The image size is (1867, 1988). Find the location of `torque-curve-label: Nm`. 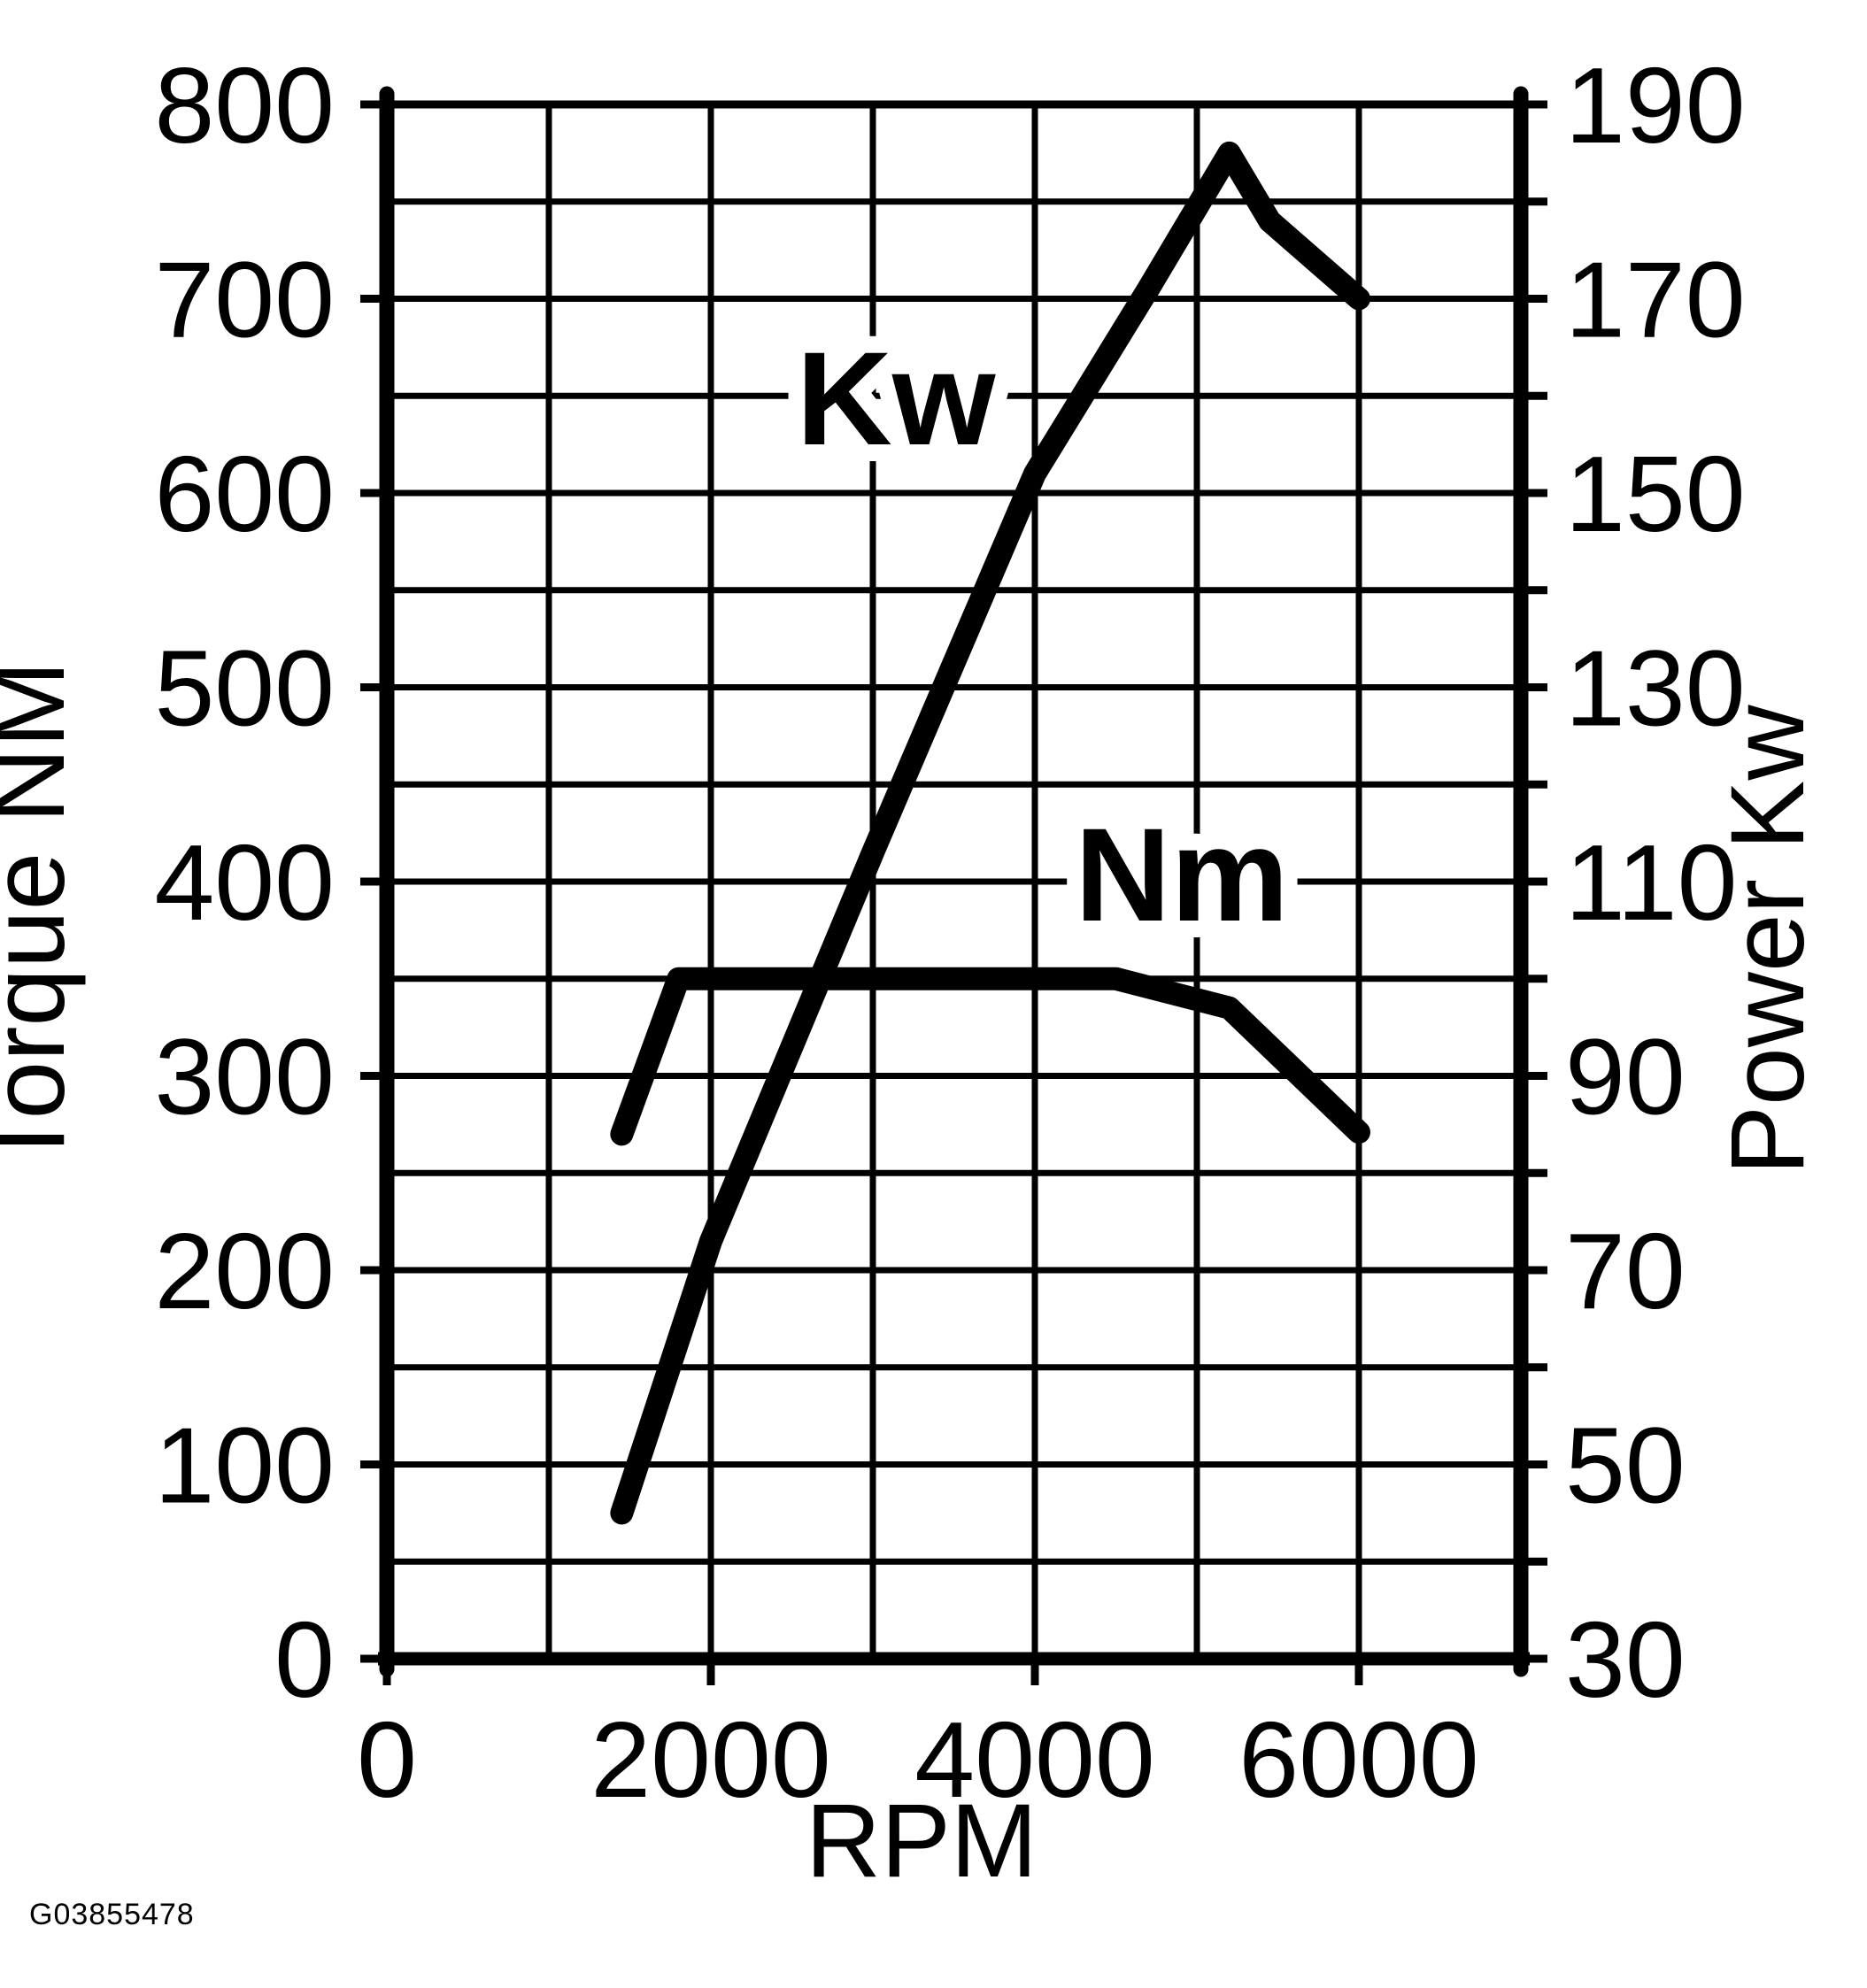

torque-curve-label: Nm is located at coordinates (1182, 874).